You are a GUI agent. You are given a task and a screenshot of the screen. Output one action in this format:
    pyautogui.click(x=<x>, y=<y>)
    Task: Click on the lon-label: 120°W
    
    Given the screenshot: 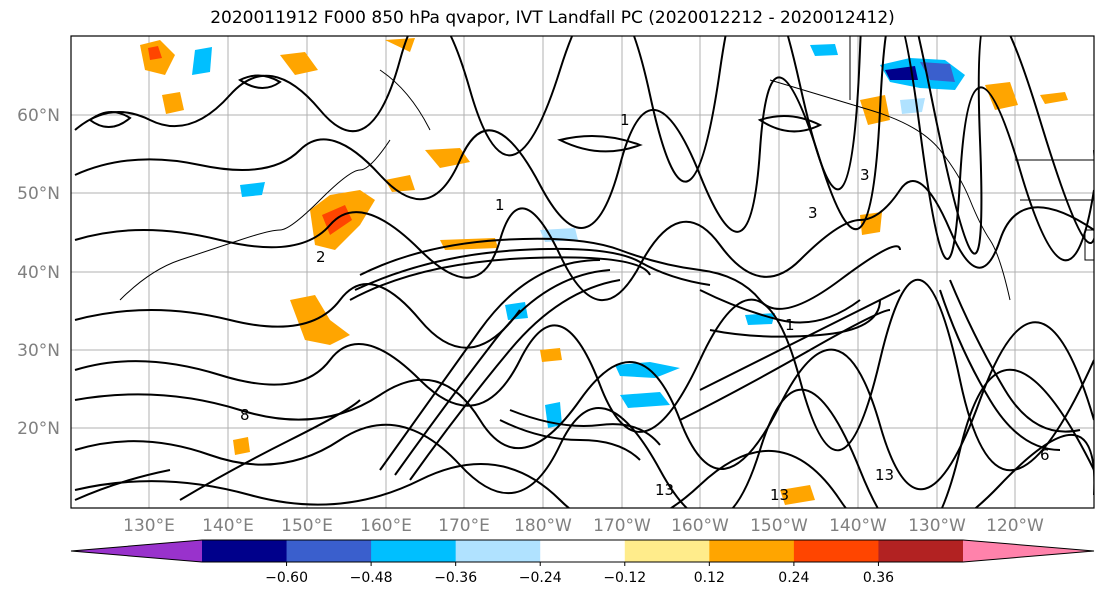 What is the action you would take?
    pyautogui.click(x=1015, y=526)
    